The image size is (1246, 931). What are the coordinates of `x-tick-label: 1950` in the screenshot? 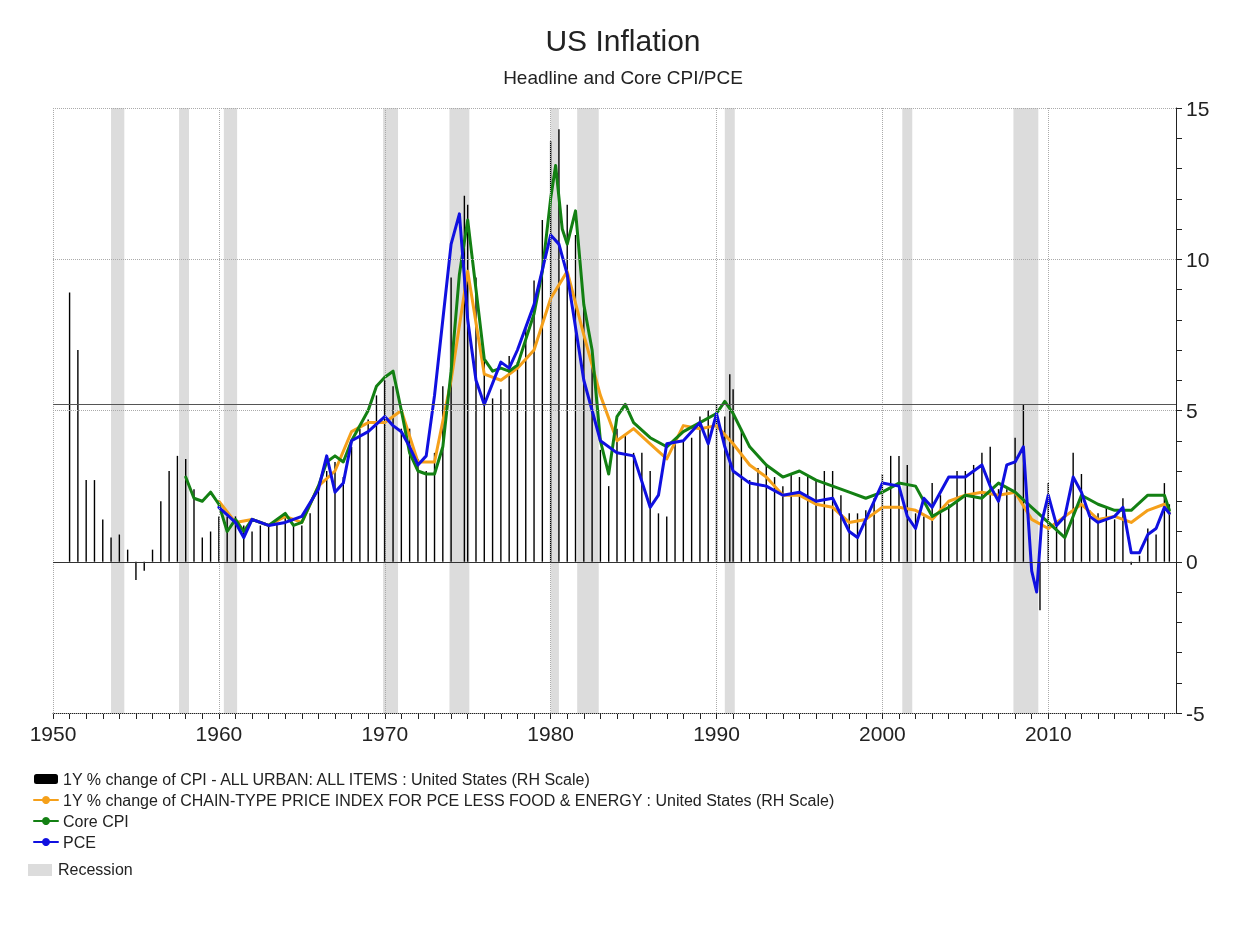 It's located at (53, 733).